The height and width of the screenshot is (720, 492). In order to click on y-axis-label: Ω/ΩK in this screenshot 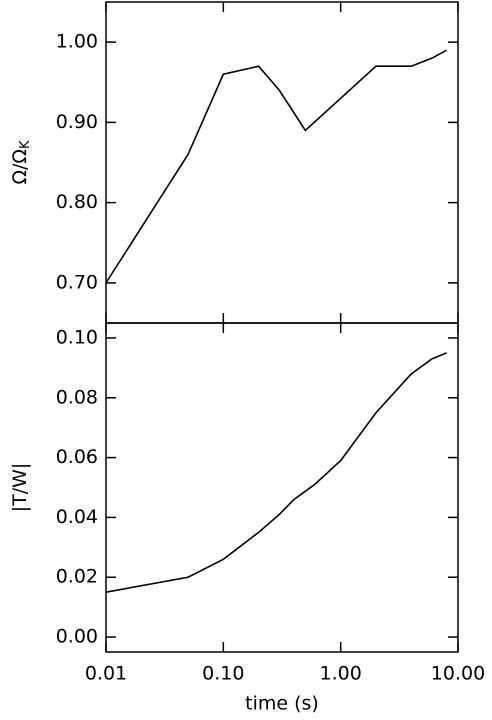, I will do `click(21, 162)`.